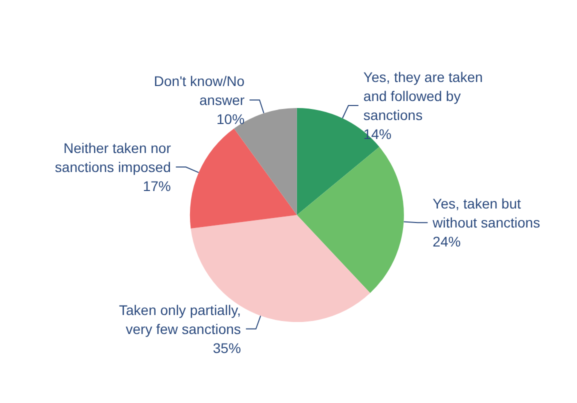 Image resolution: width=577 pixels, height=403 pixels. Describe the element at coordinates (377, 134) in the screenshot. I see `data-label: 14%` at that location.